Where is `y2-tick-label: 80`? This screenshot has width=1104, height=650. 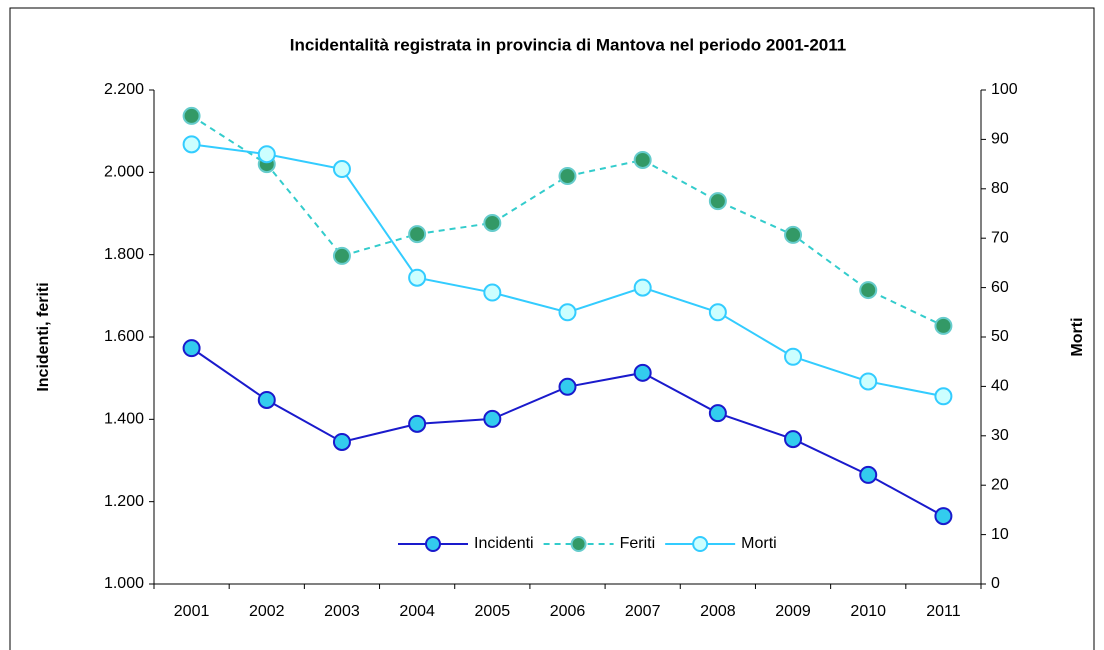
y2-tick-label: 80 is located at coordinates (1000, 188).